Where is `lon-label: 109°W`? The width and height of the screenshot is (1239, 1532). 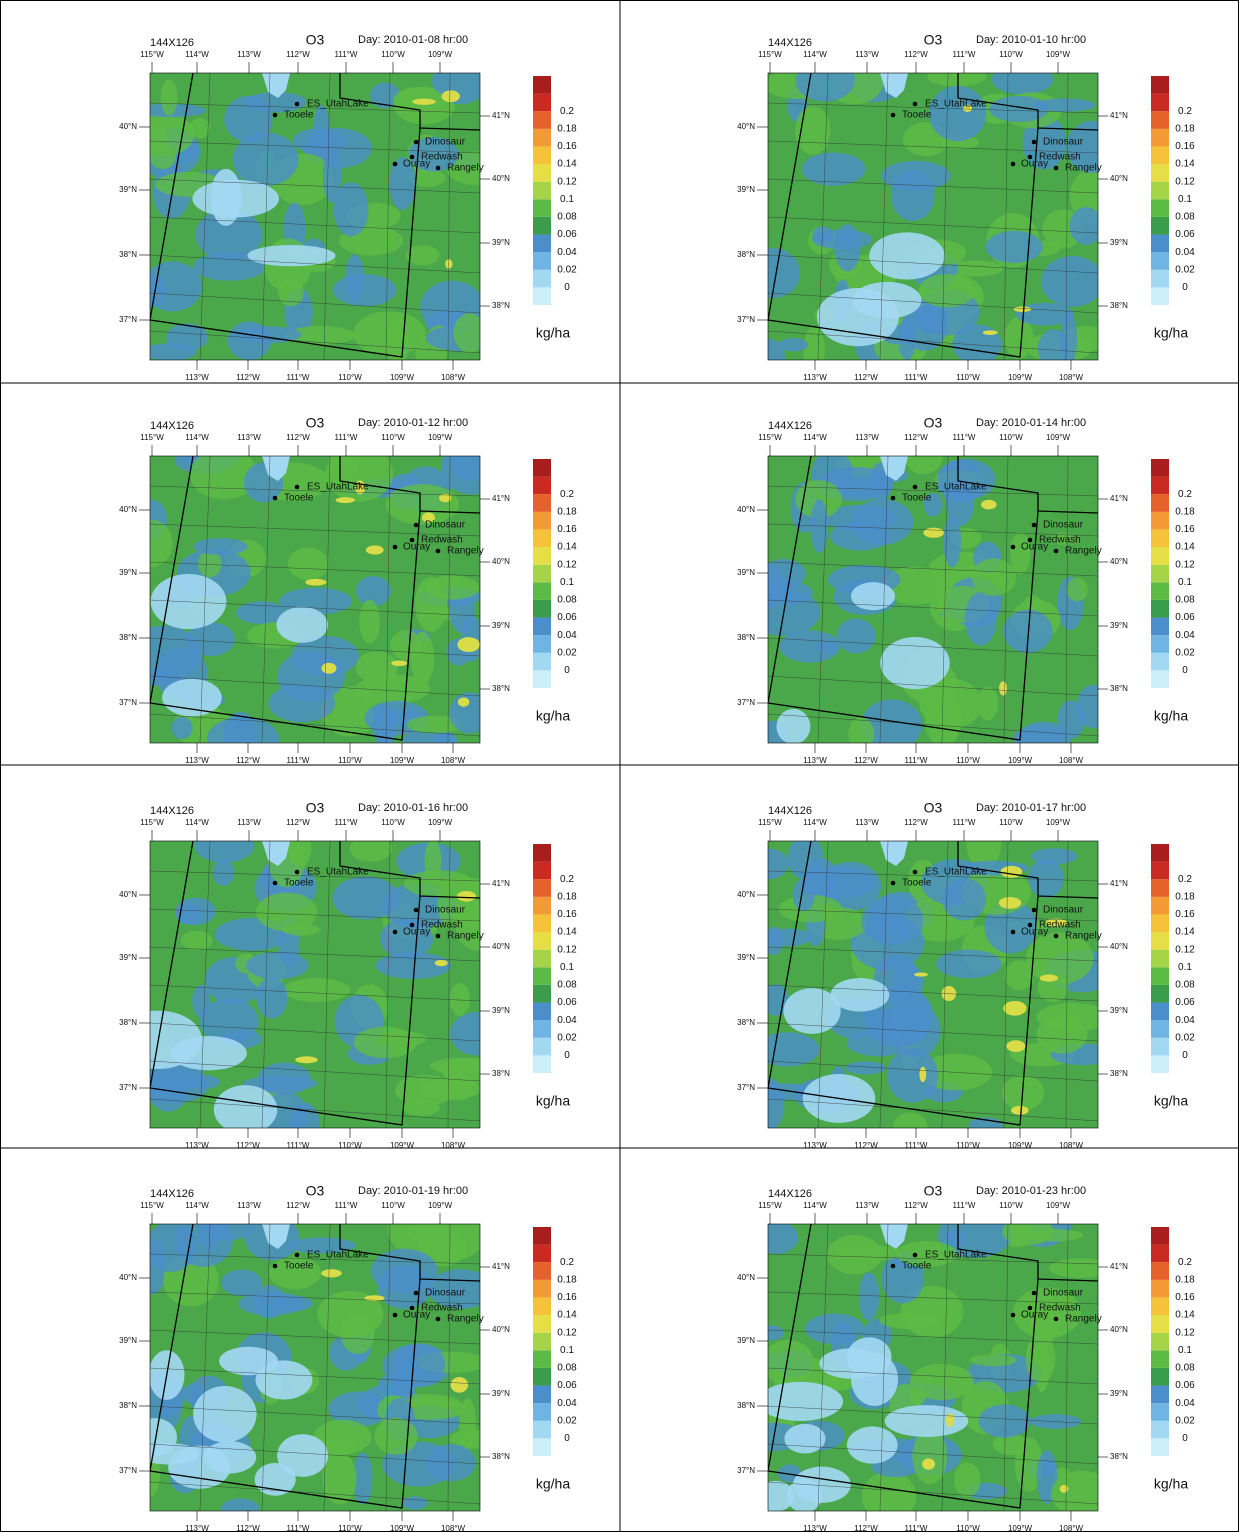
lon-label: 109°W is located at coordinates (440, 437).